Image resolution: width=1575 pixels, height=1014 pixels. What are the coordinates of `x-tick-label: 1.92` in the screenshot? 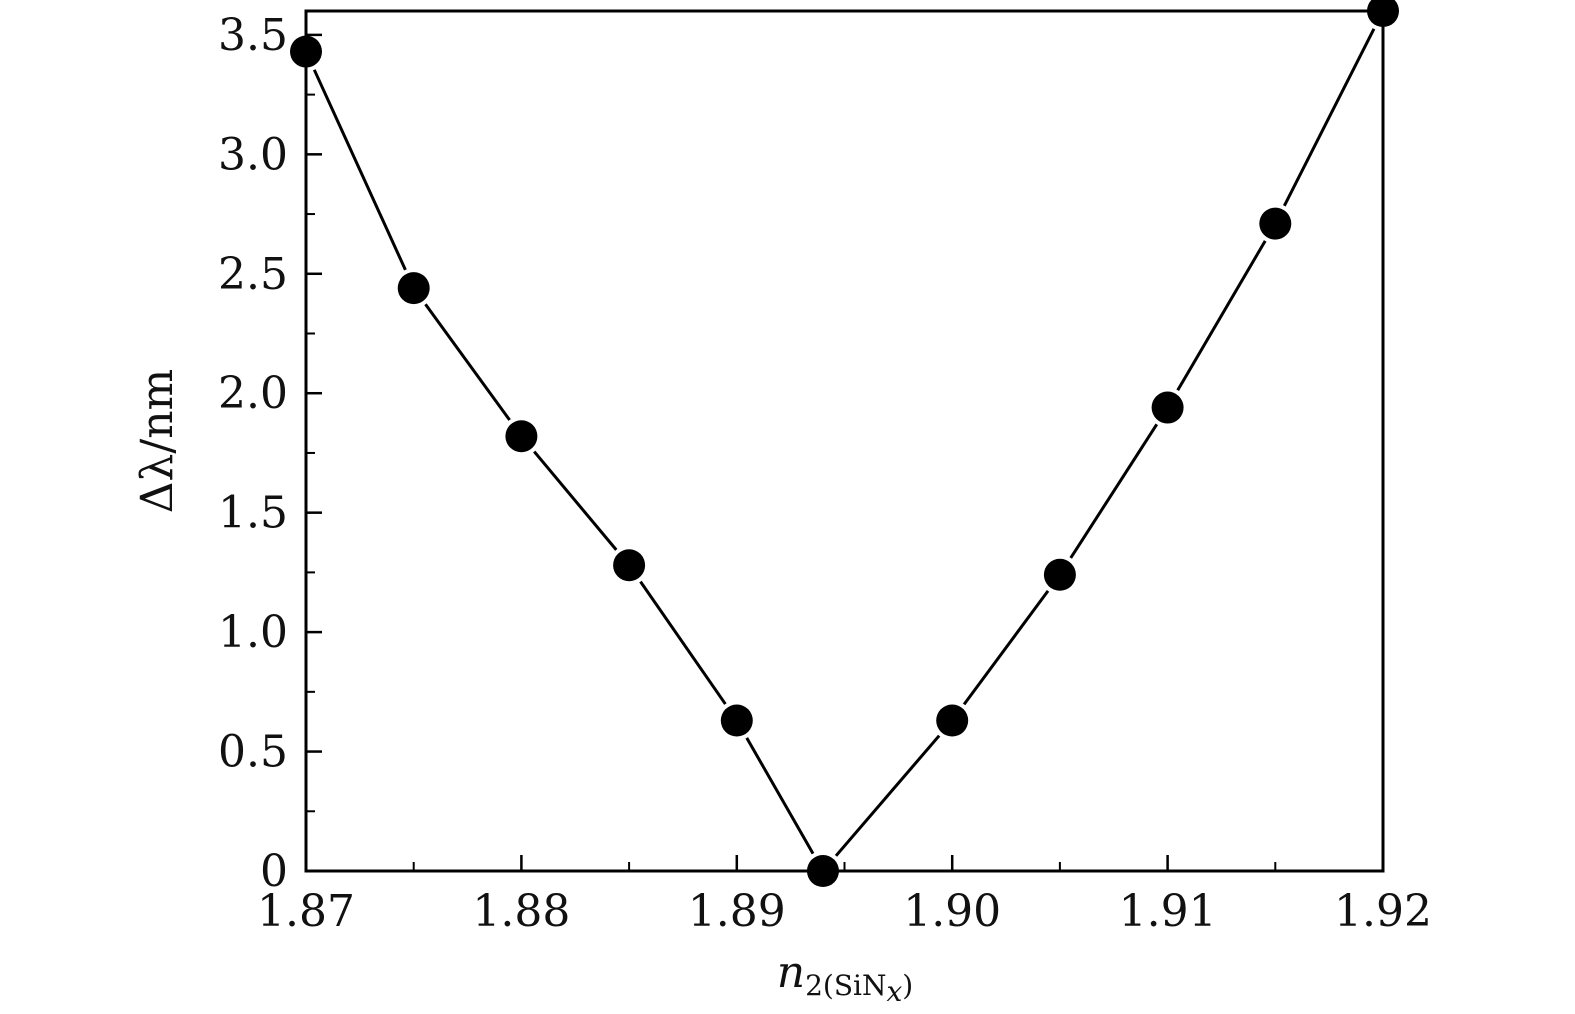 It's located at (1383, 911).